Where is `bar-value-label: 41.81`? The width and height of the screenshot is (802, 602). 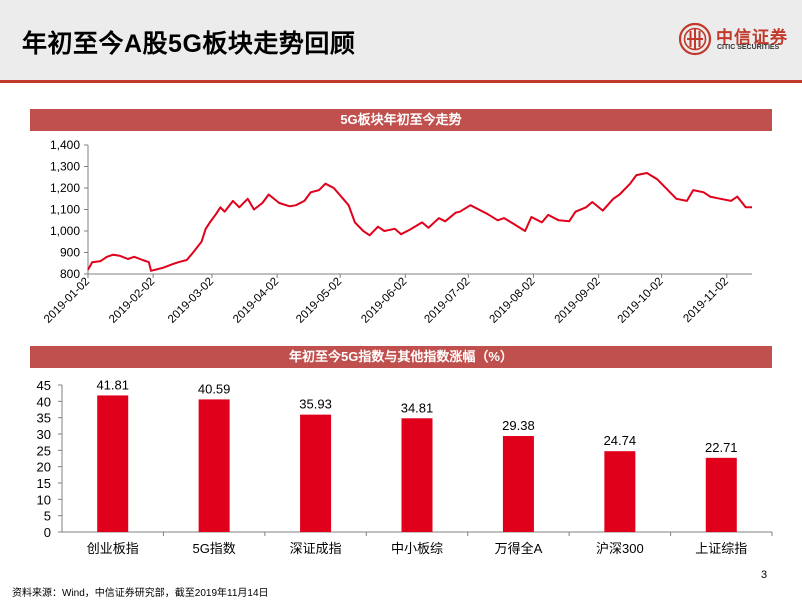
bar-value-label: 41.81 is located at coordinates (112, 384).